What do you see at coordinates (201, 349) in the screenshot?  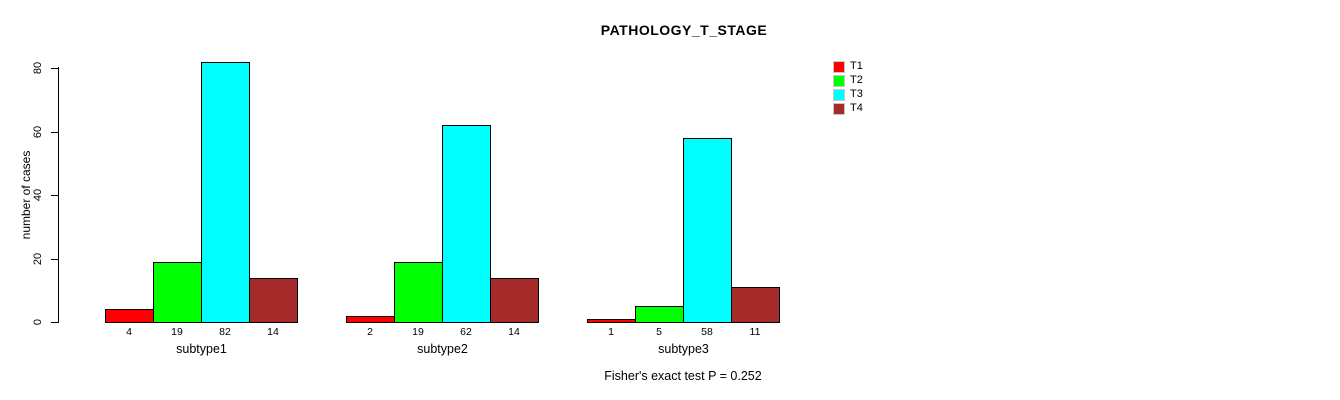 I see `group-label: subtype1` at bounding box center [201, 349].